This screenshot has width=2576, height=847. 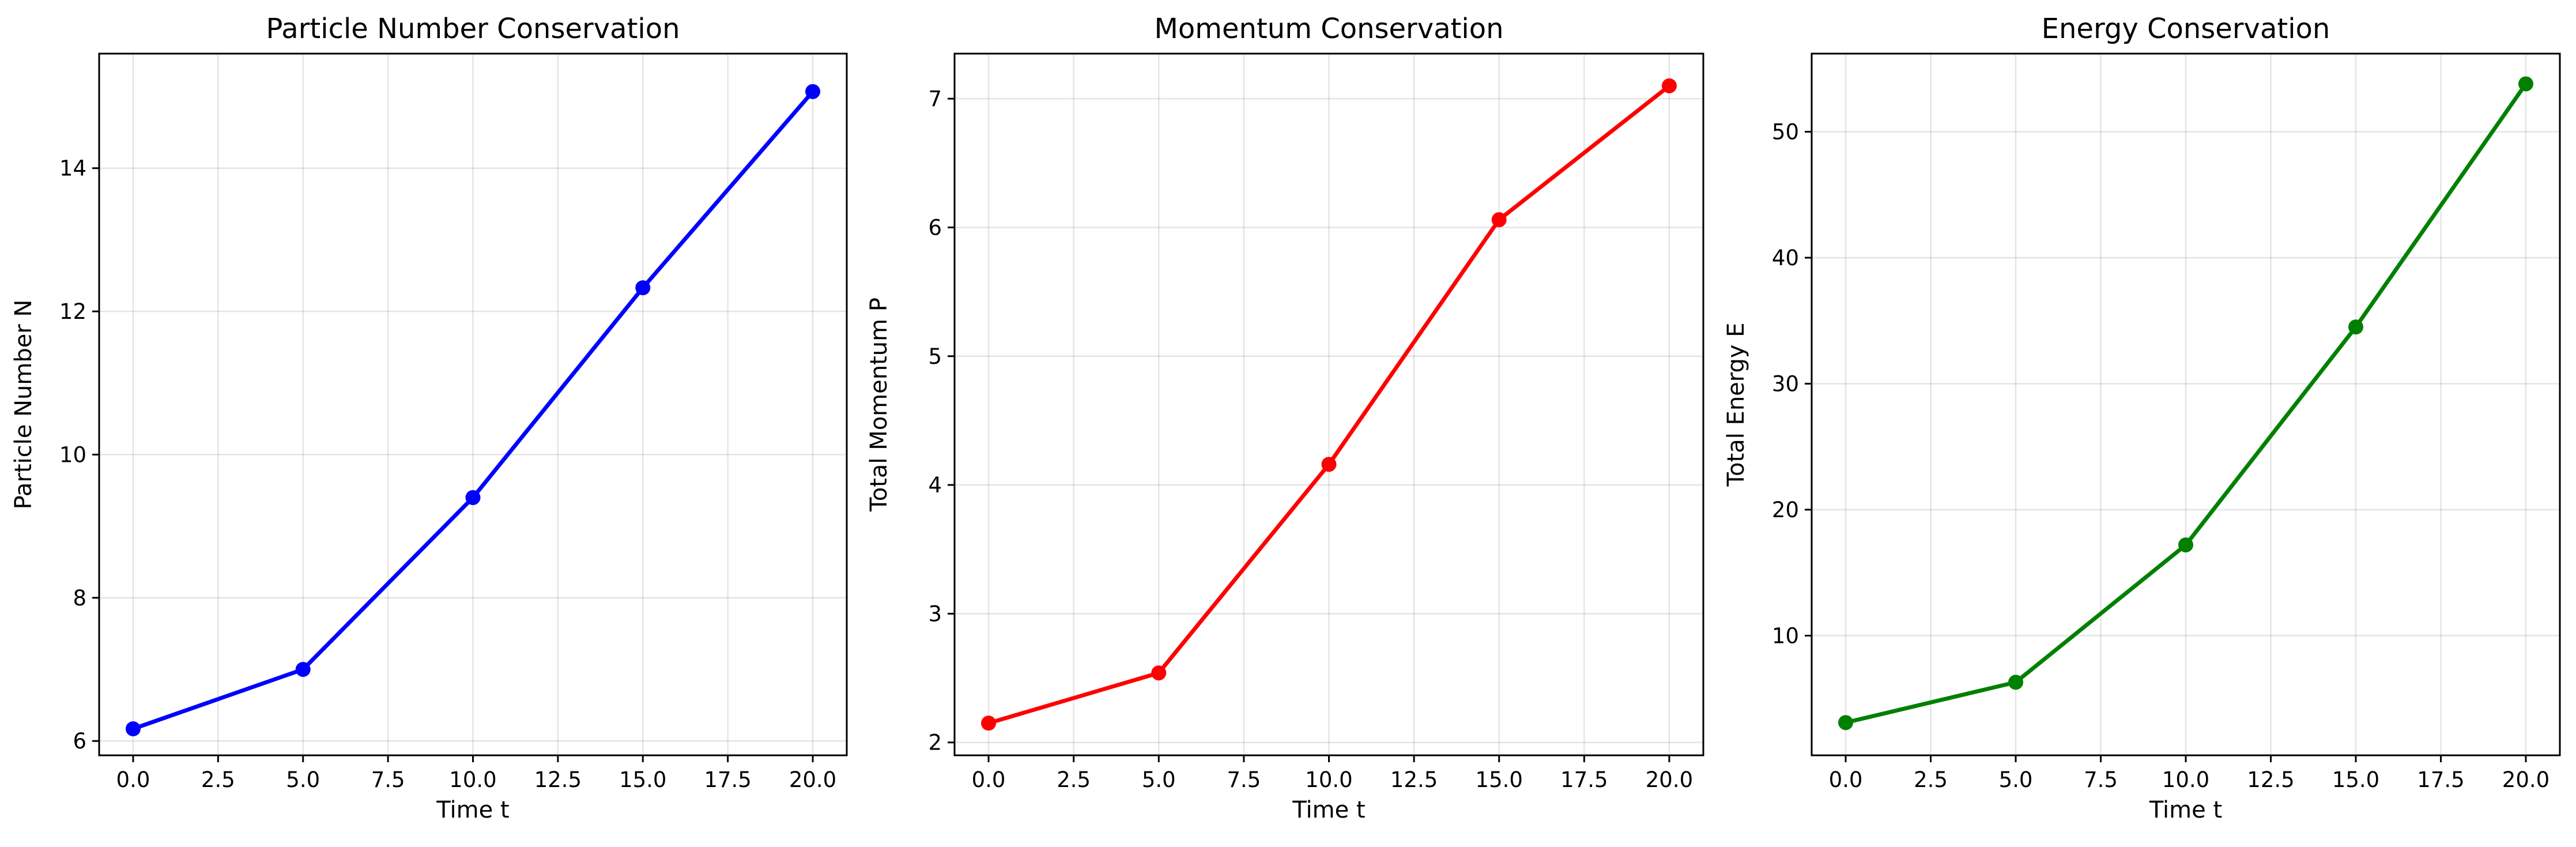 I want to click on chart-title: Particle Number Conservation, so click(x=473, y=29).